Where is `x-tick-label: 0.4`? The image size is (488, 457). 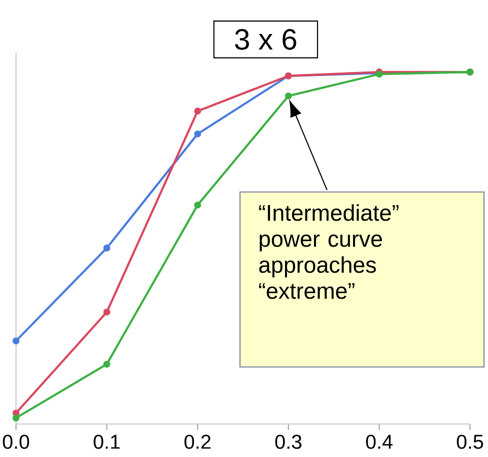
x-tick-label: 0.4 is located at coordinates (379, 441).